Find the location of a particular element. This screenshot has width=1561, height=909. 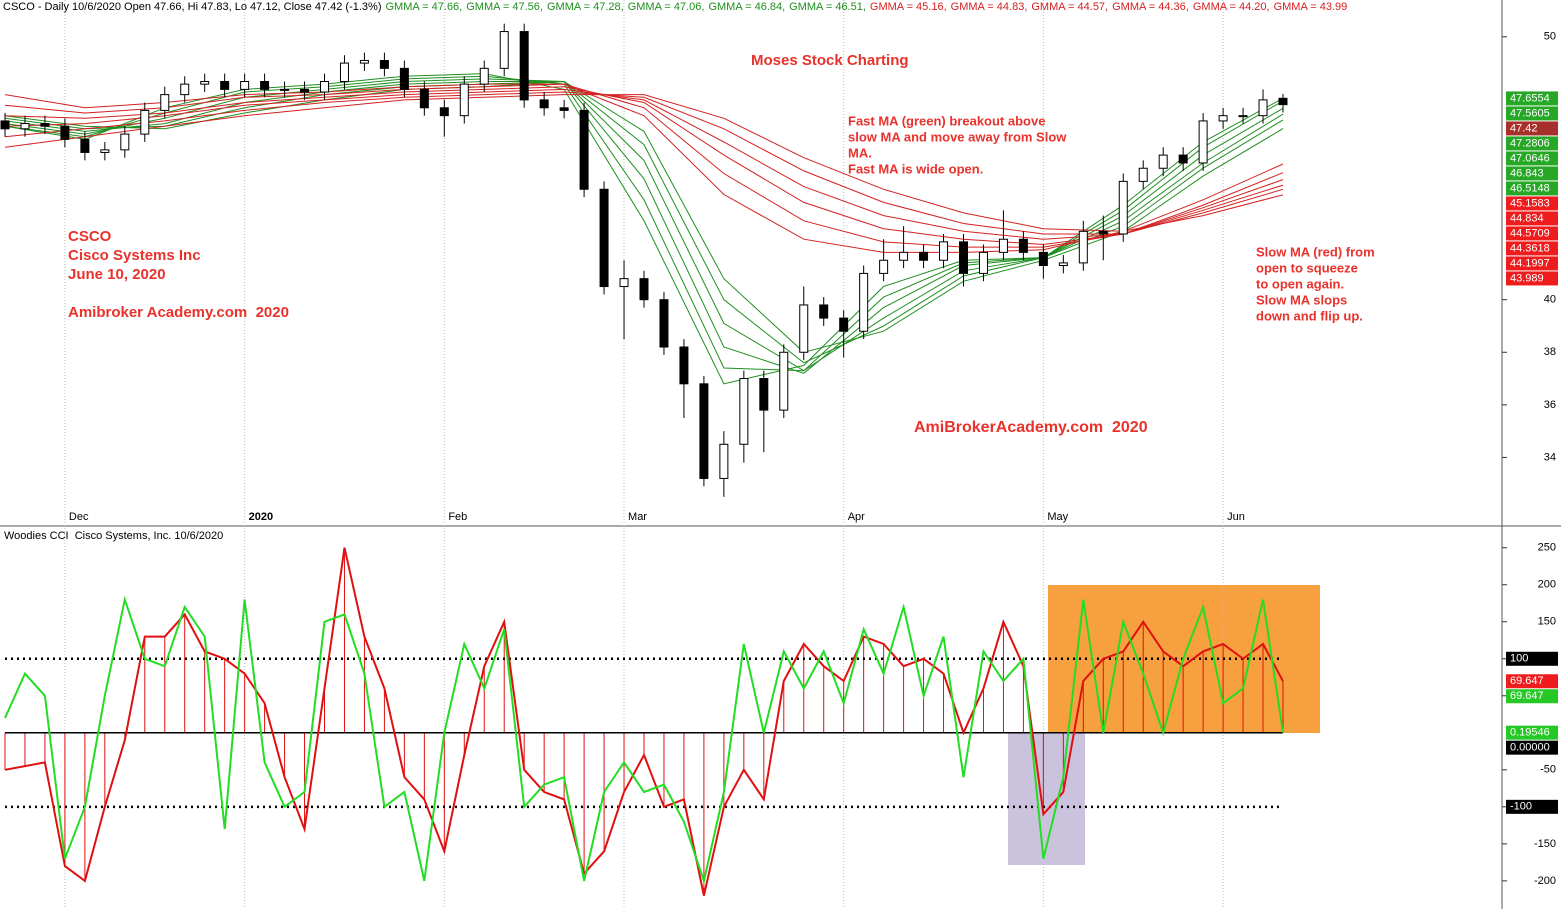

value-box-label: 0.19546 is located at coordinates (1530, 733).